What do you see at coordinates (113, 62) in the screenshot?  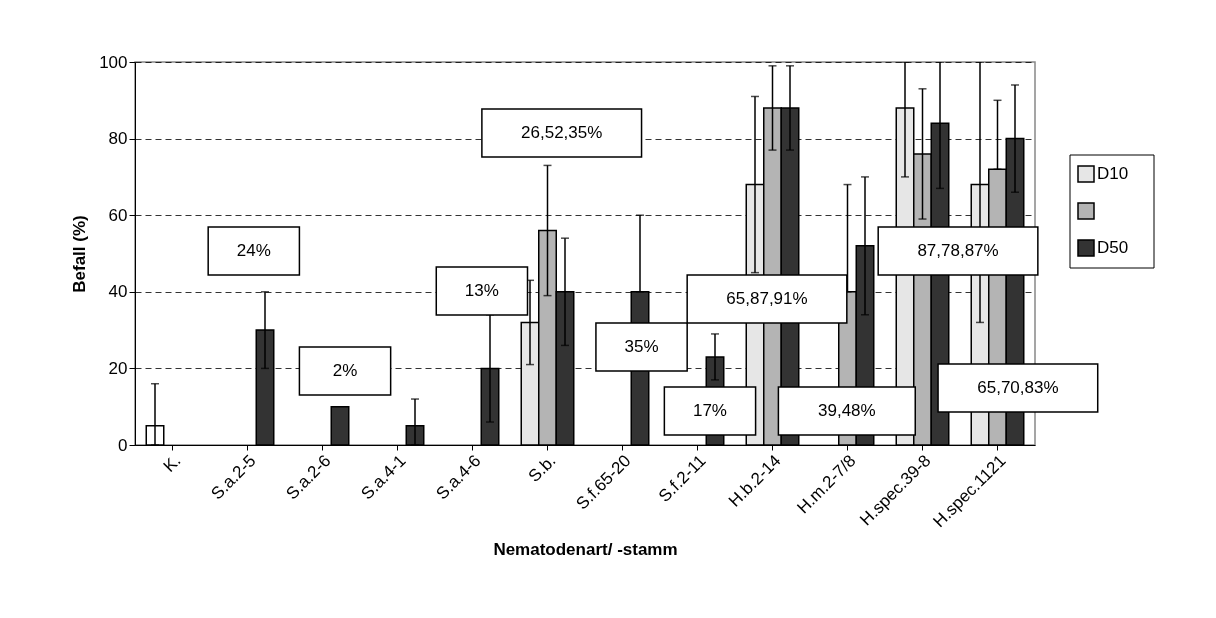 I see `y-tick-label: 100` at bounding box center [113, 62].